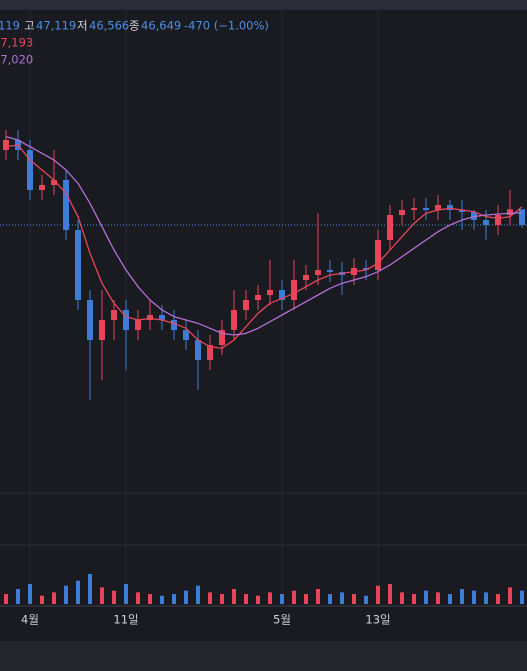 This screenshot has height=671, width=527. Describe the element at coordinates (161, 26) in the screenshot. I see `header-close: 46,649` at that location.